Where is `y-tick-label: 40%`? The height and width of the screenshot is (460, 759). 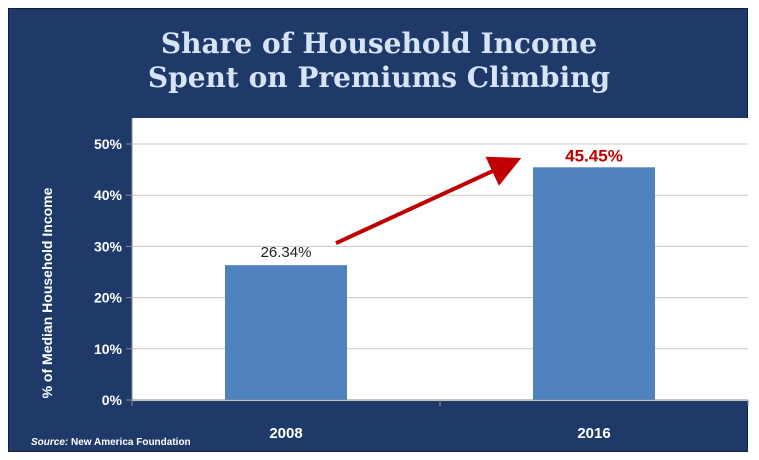
y-tick-label: 40% is located at coordinates (108, 195).